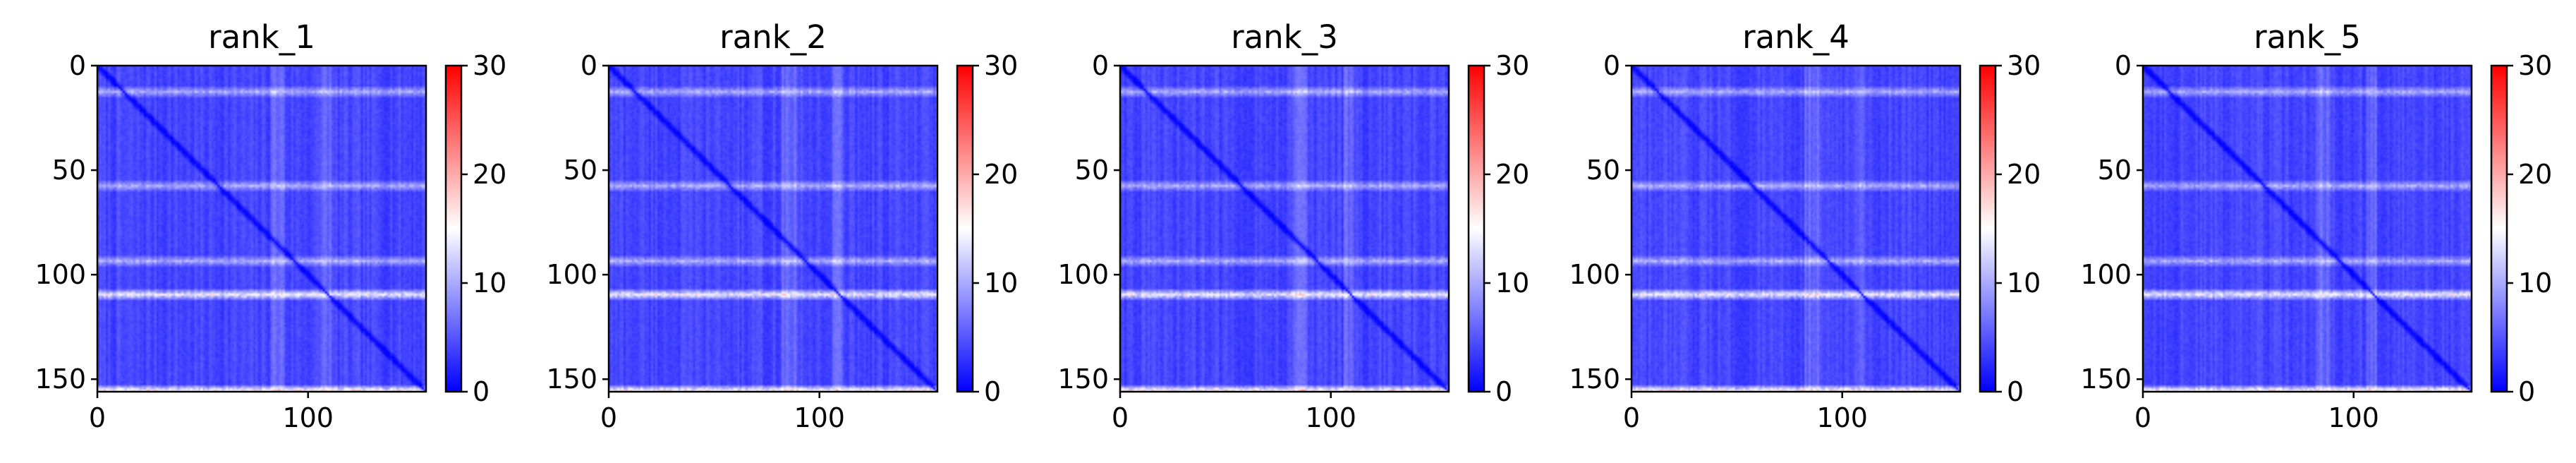 Image resolution: width=2576 pixels, height=463 pixels. What do you see at coordinates (1795, 37) in the screenshot?
I see `panel-title: rank_4` at bounding box center [1795, 37].